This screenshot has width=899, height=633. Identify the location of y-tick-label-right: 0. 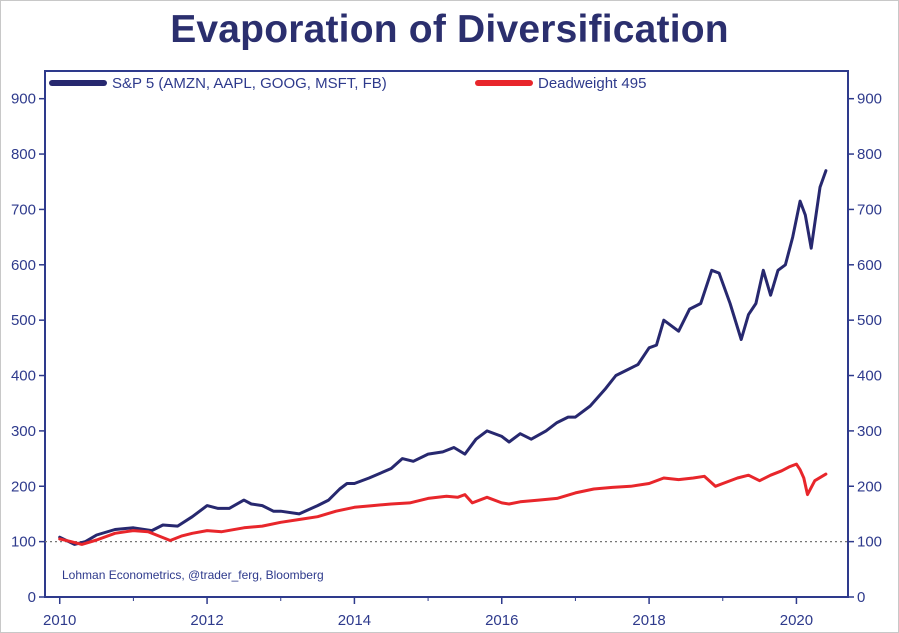
(861, 597).